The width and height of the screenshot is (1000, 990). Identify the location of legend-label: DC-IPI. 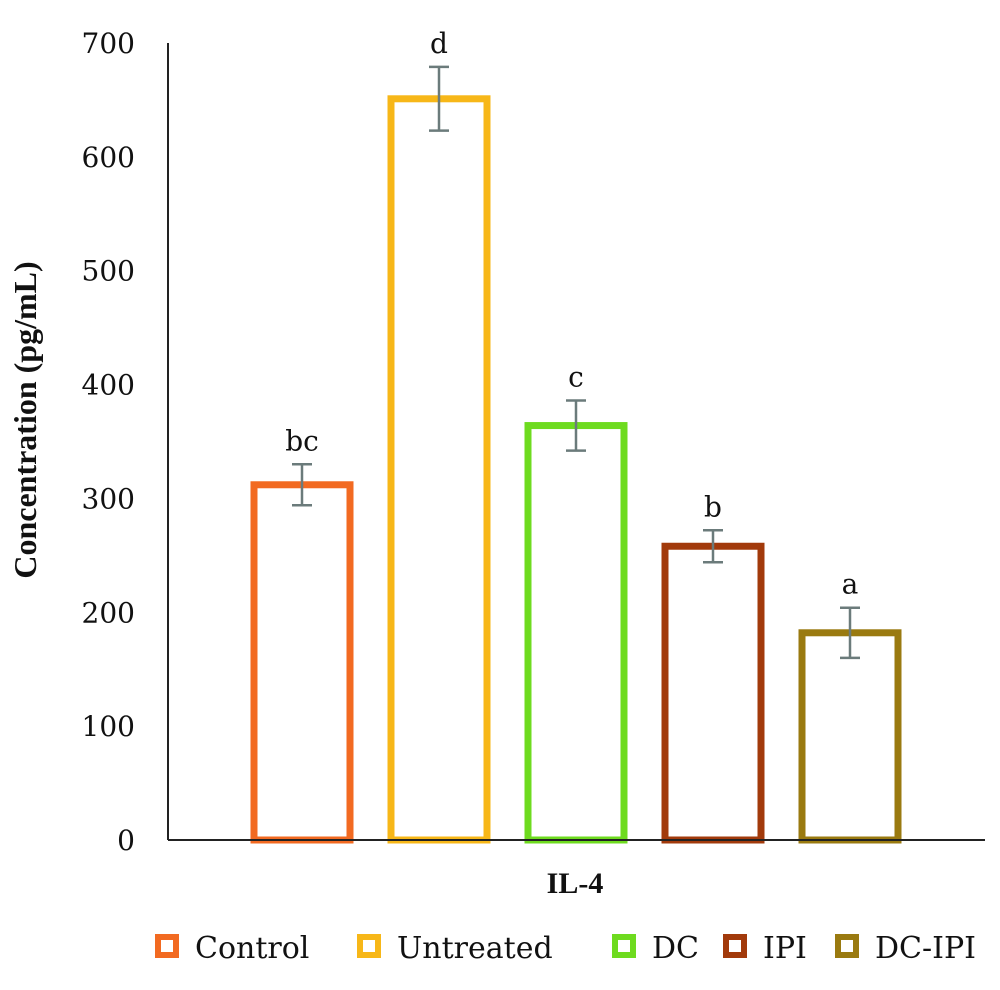
(925, 948).